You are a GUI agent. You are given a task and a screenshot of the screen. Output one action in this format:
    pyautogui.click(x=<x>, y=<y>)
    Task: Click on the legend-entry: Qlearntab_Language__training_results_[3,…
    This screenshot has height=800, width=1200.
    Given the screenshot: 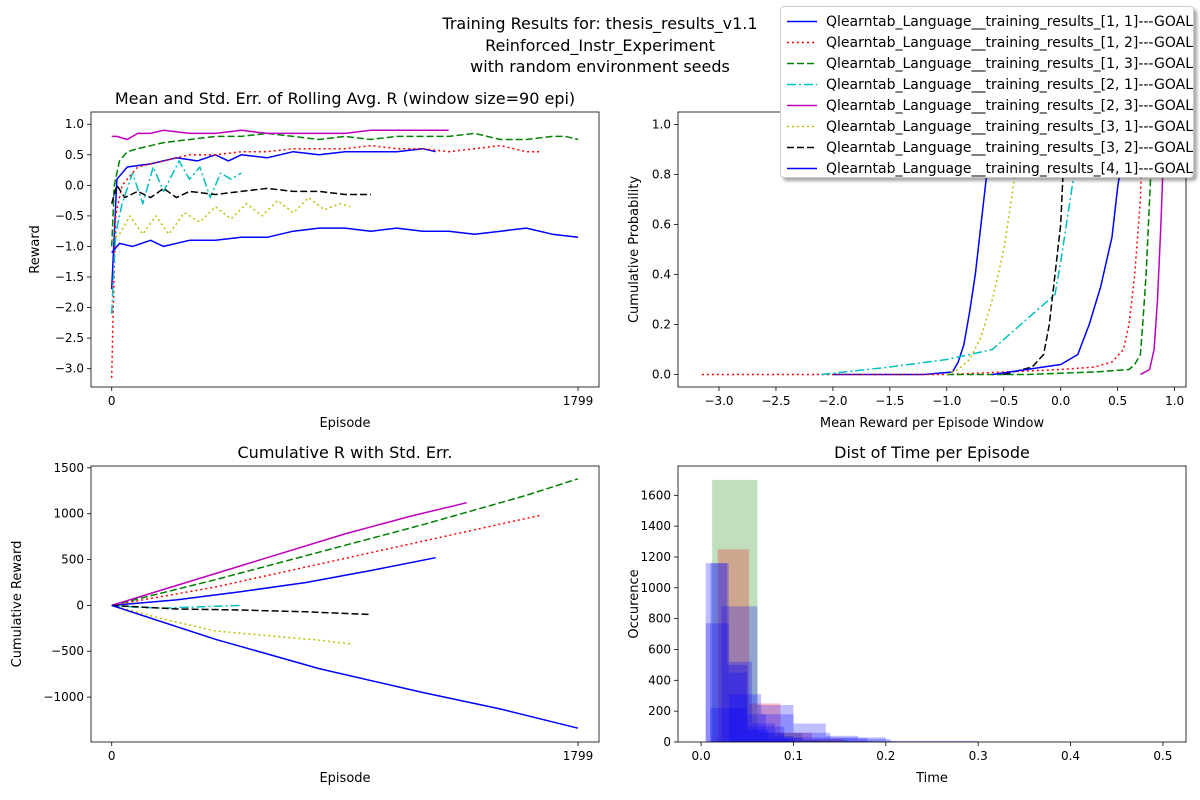 What is the action you would take?
    pyautogui.click(x=987, y=126)
    